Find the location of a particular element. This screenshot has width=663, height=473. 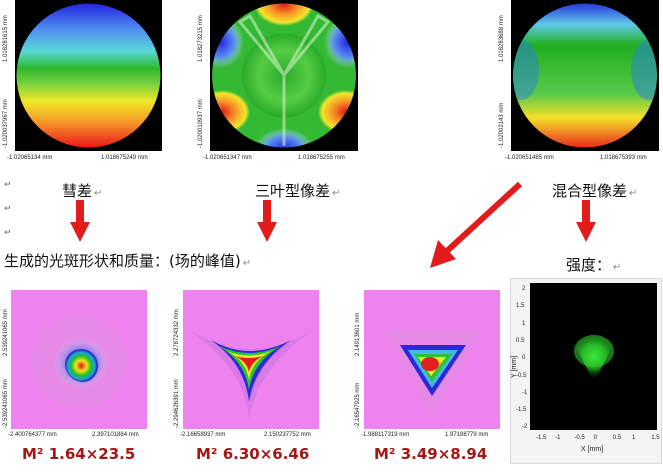

y-tick-label: -1.5 is located at coordinates (521, 410).